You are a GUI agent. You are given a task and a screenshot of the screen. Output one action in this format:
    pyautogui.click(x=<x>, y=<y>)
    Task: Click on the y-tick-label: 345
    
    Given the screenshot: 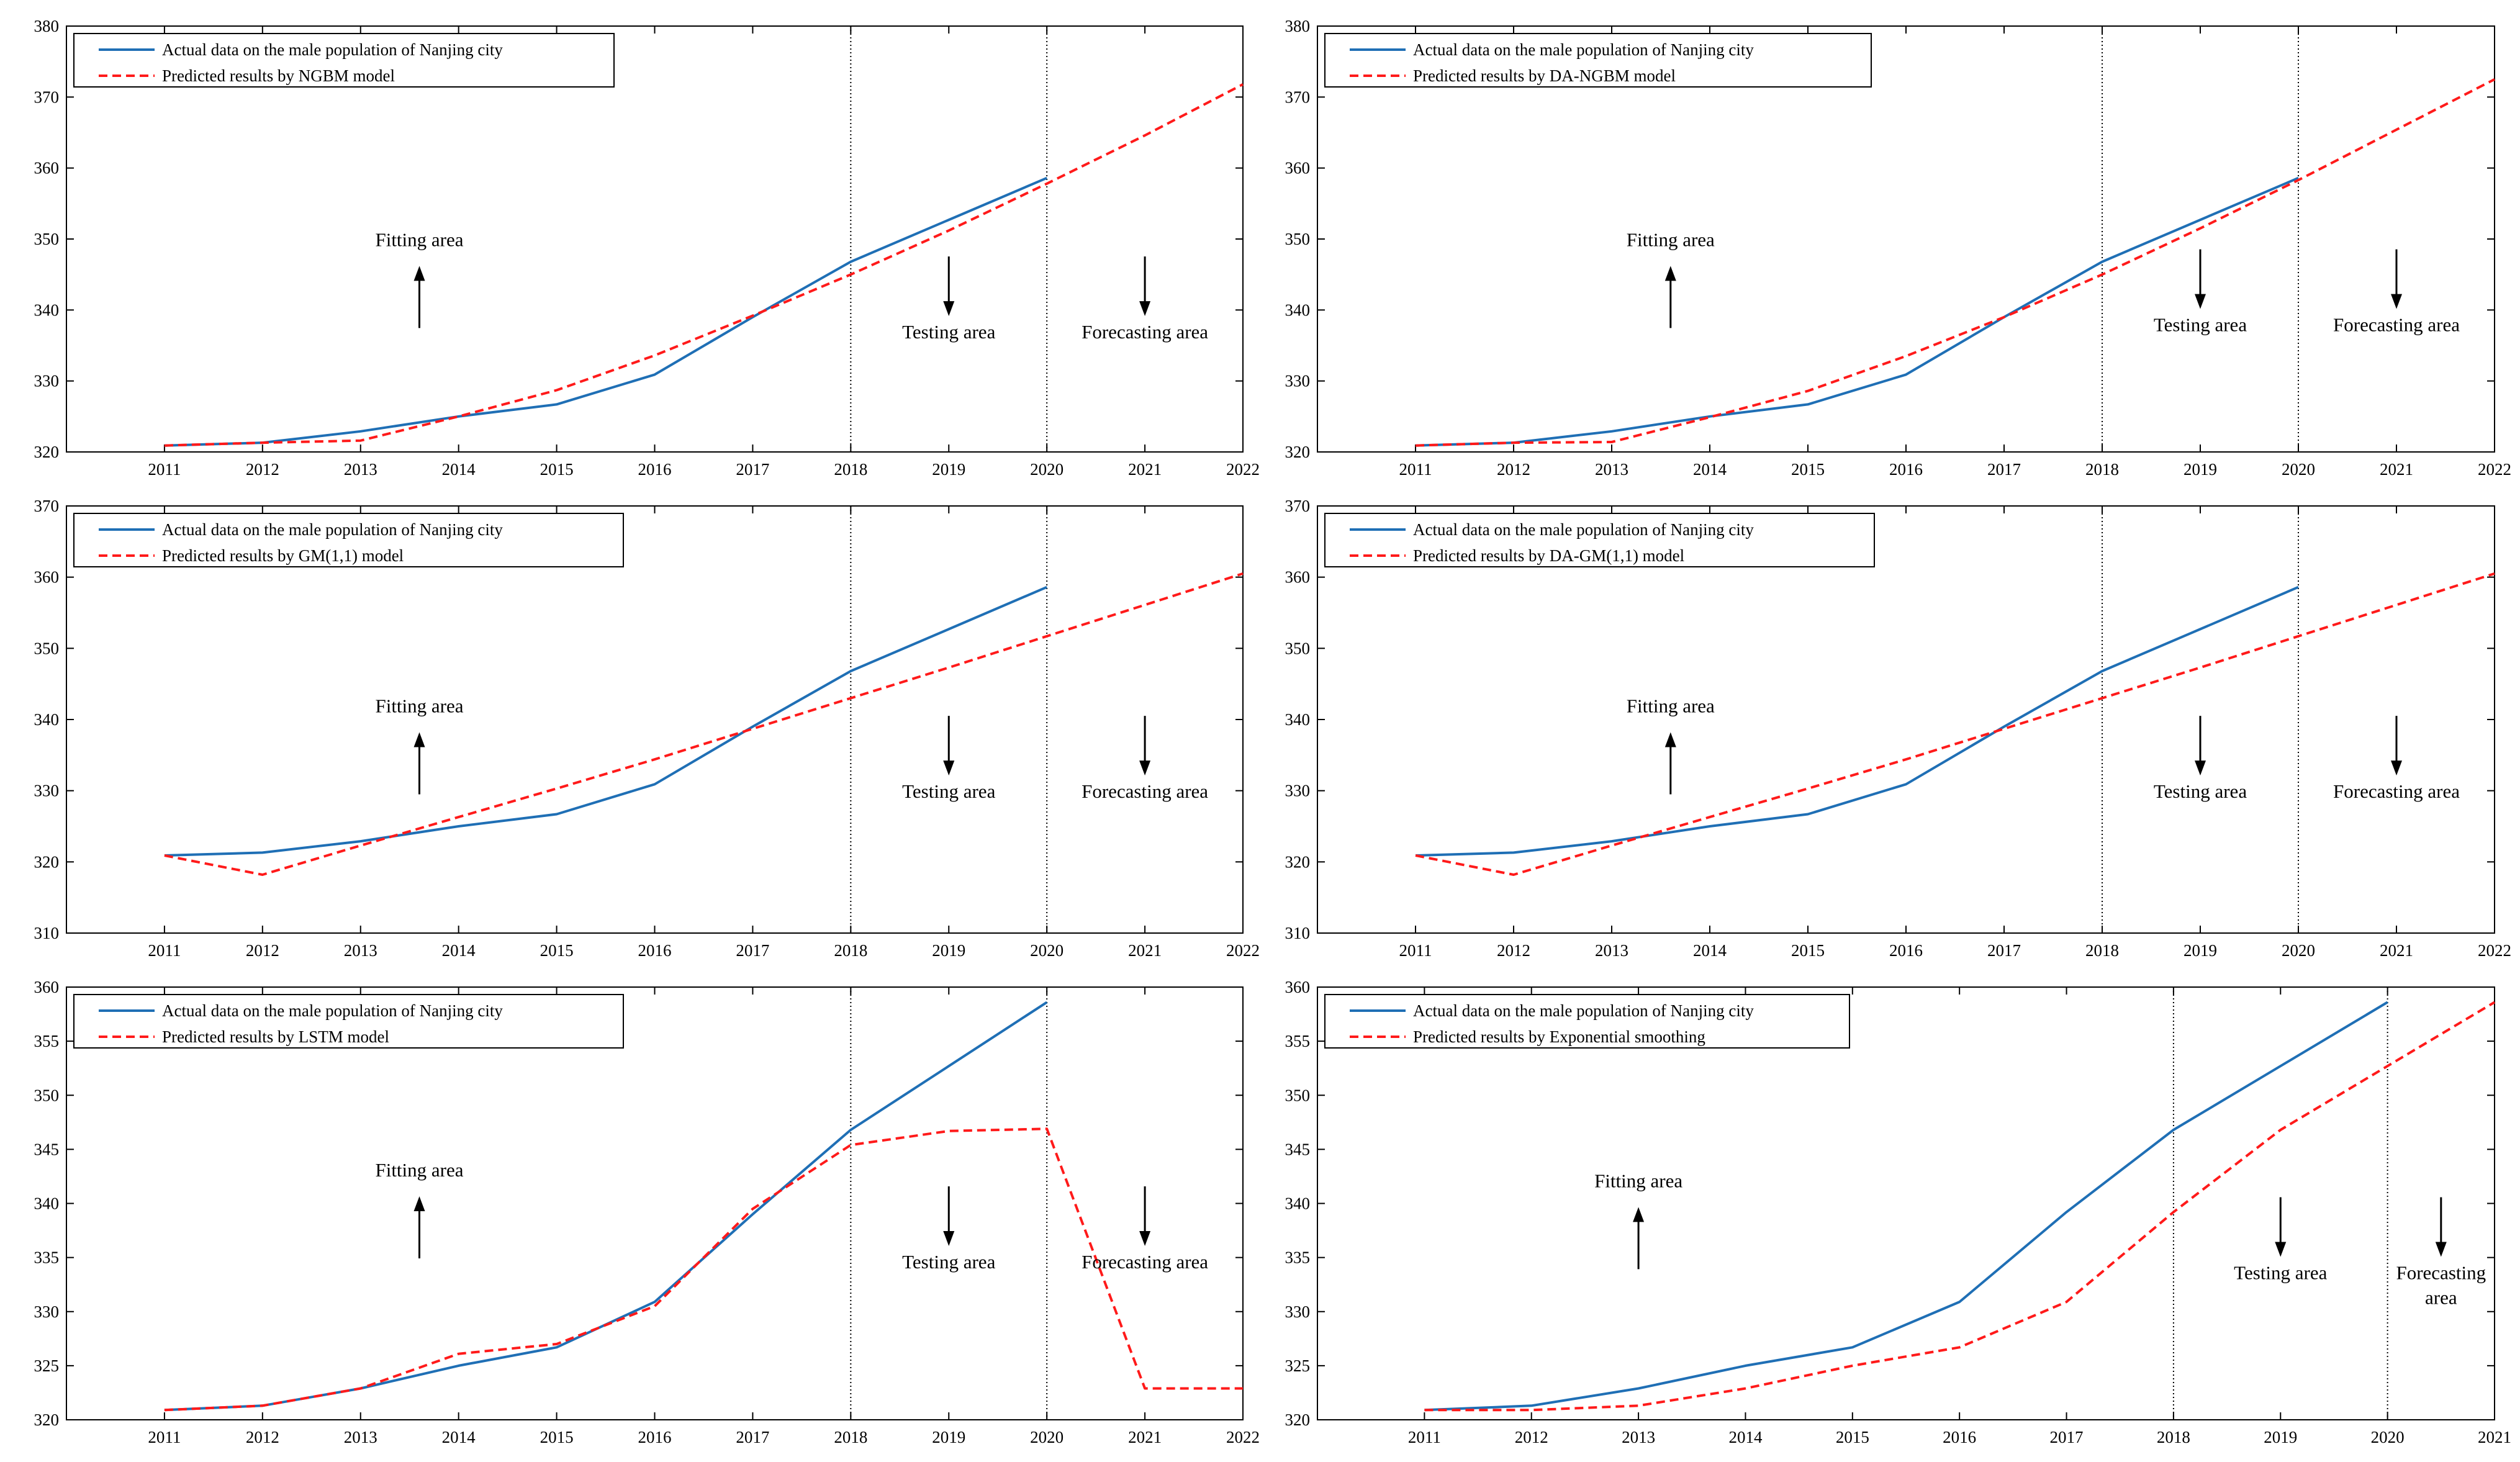 What is the action you would take?
    pyautogui.click(x=1298, y=1149)
    